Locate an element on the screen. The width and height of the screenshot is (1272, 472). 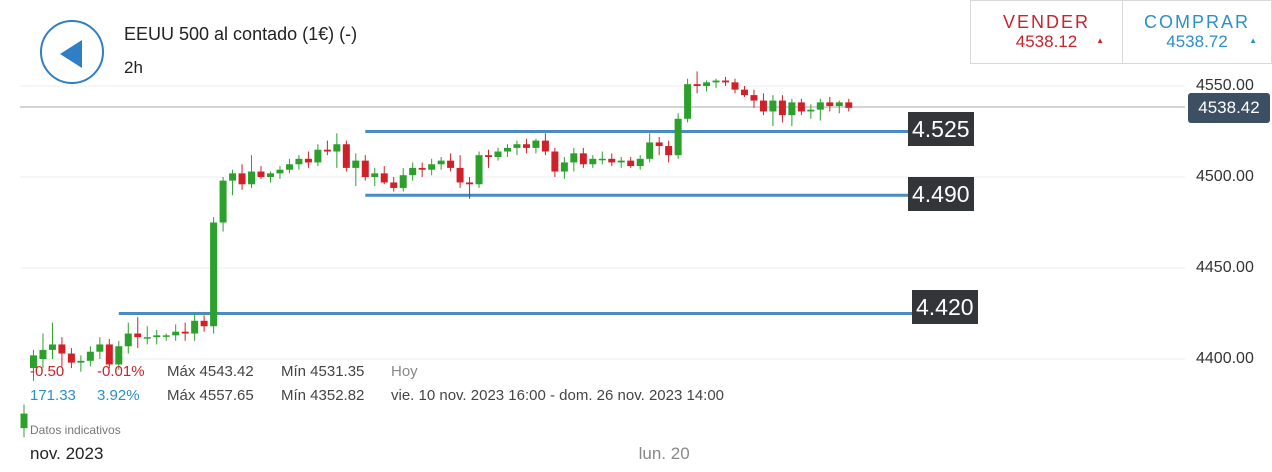
level-label: 4.490 is located at coordinates (941, 194).